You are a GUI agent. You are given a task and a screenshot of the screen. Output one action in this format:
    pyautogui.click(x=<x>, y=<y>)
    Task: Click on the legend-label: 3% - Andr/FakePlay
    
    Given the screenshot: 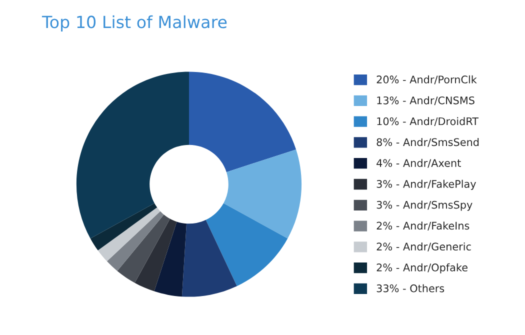 What is the action you would take?
    pyautogui.click(x=426, y=185)
    